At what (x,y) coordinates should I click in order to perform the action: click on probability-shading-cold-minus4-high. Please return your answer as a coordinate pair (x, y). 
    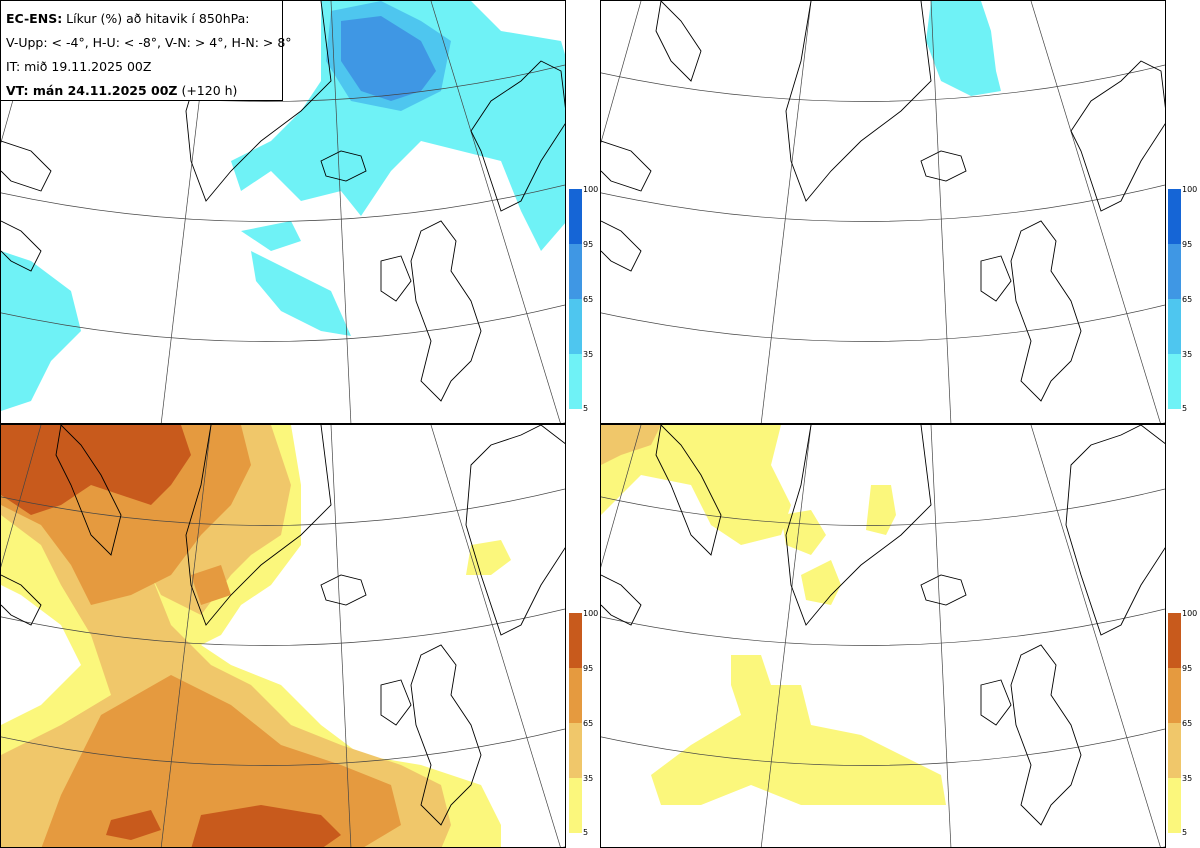
    Looking at the image, I should click on (388, 58).